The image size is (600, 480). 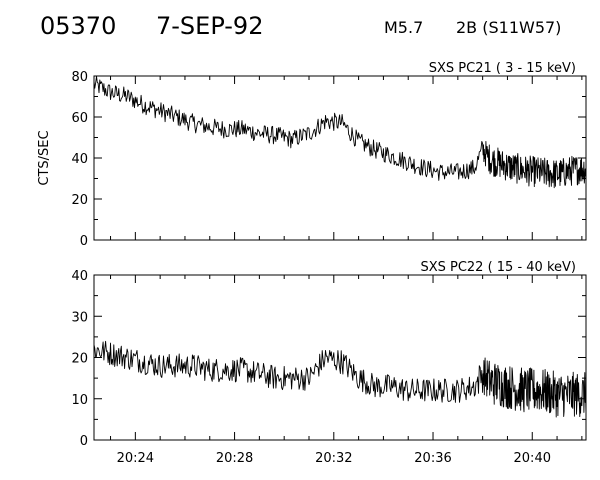 I want to click on x-tick-label: 20:28, so click(x=234, y=458).